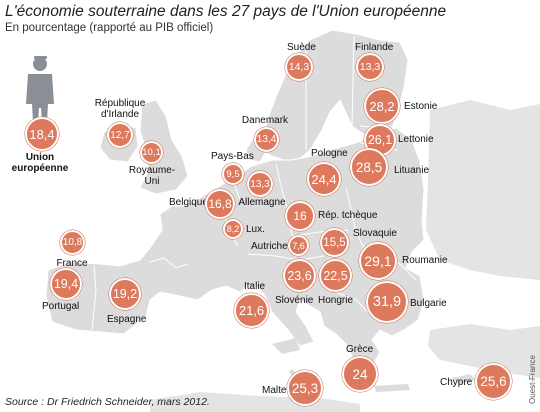 The width and height of the screenshot is (540, 412). What do you see at coordinates (120, 114) in the screenshot?
I see `label-irlande-2: d'Irlande` at bounding box center [120, 114].